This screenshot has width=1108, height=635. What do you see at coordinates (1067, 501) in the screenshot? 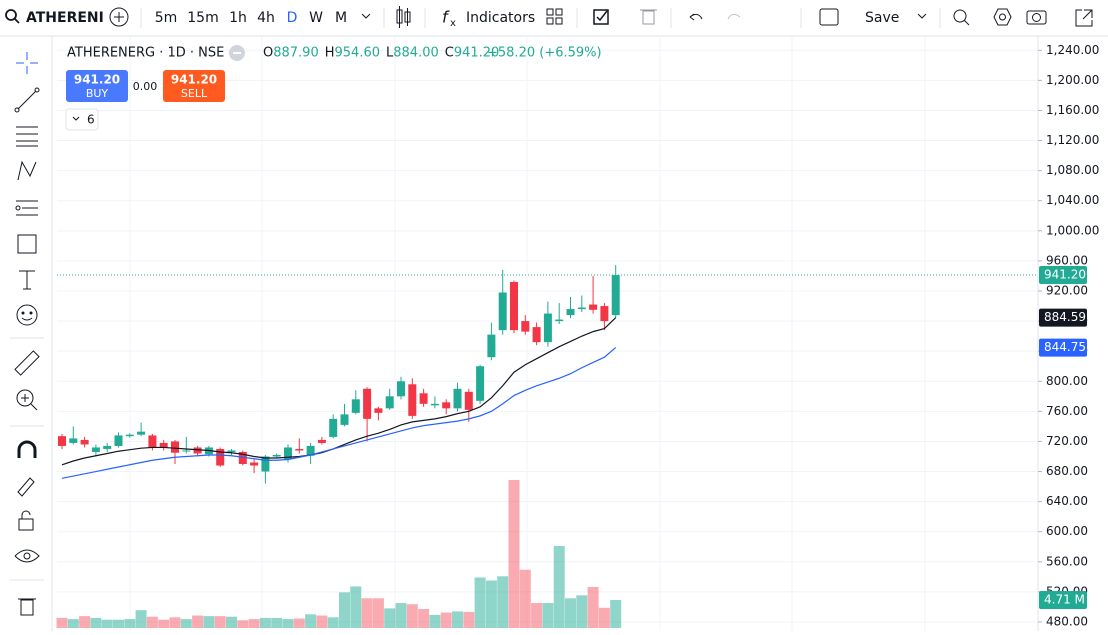
I see `y-tick-label: 640.00` at bounding box center [1067, 501].